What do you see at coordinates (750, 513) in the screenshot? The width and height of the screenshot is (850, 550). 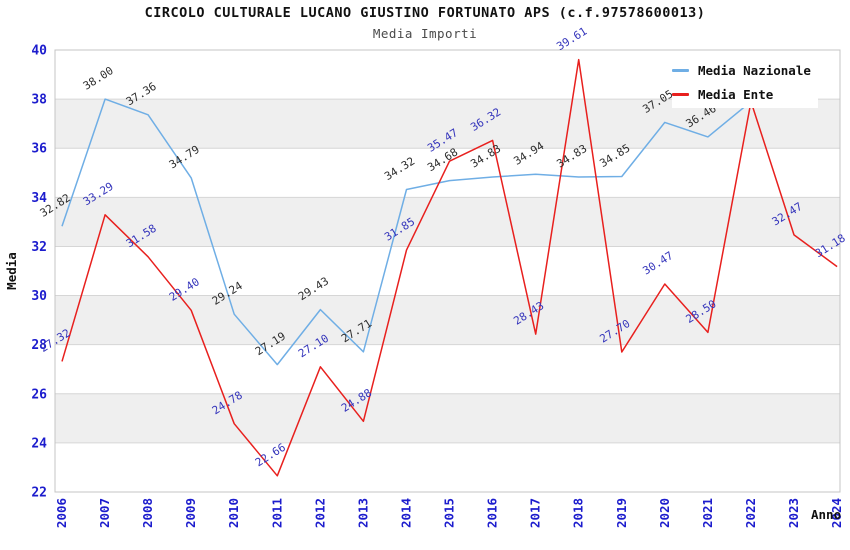 I see `svg-text: 2022` at bounding box center [750, 513].